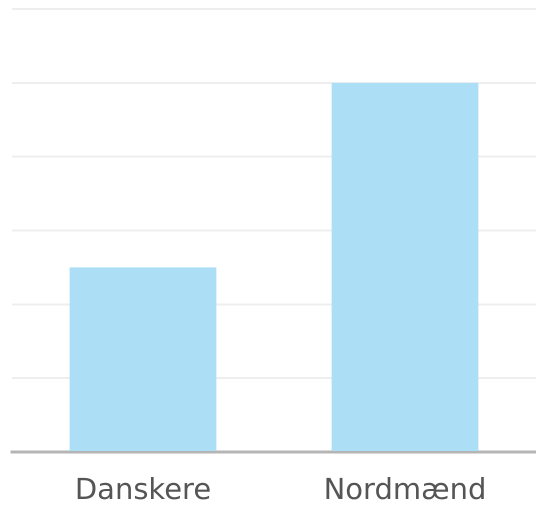  What do you see at coordinates (405, 488) in the screenshot?
I see `x-tick-label: Nordmænd` at bounding box center [405, 488].